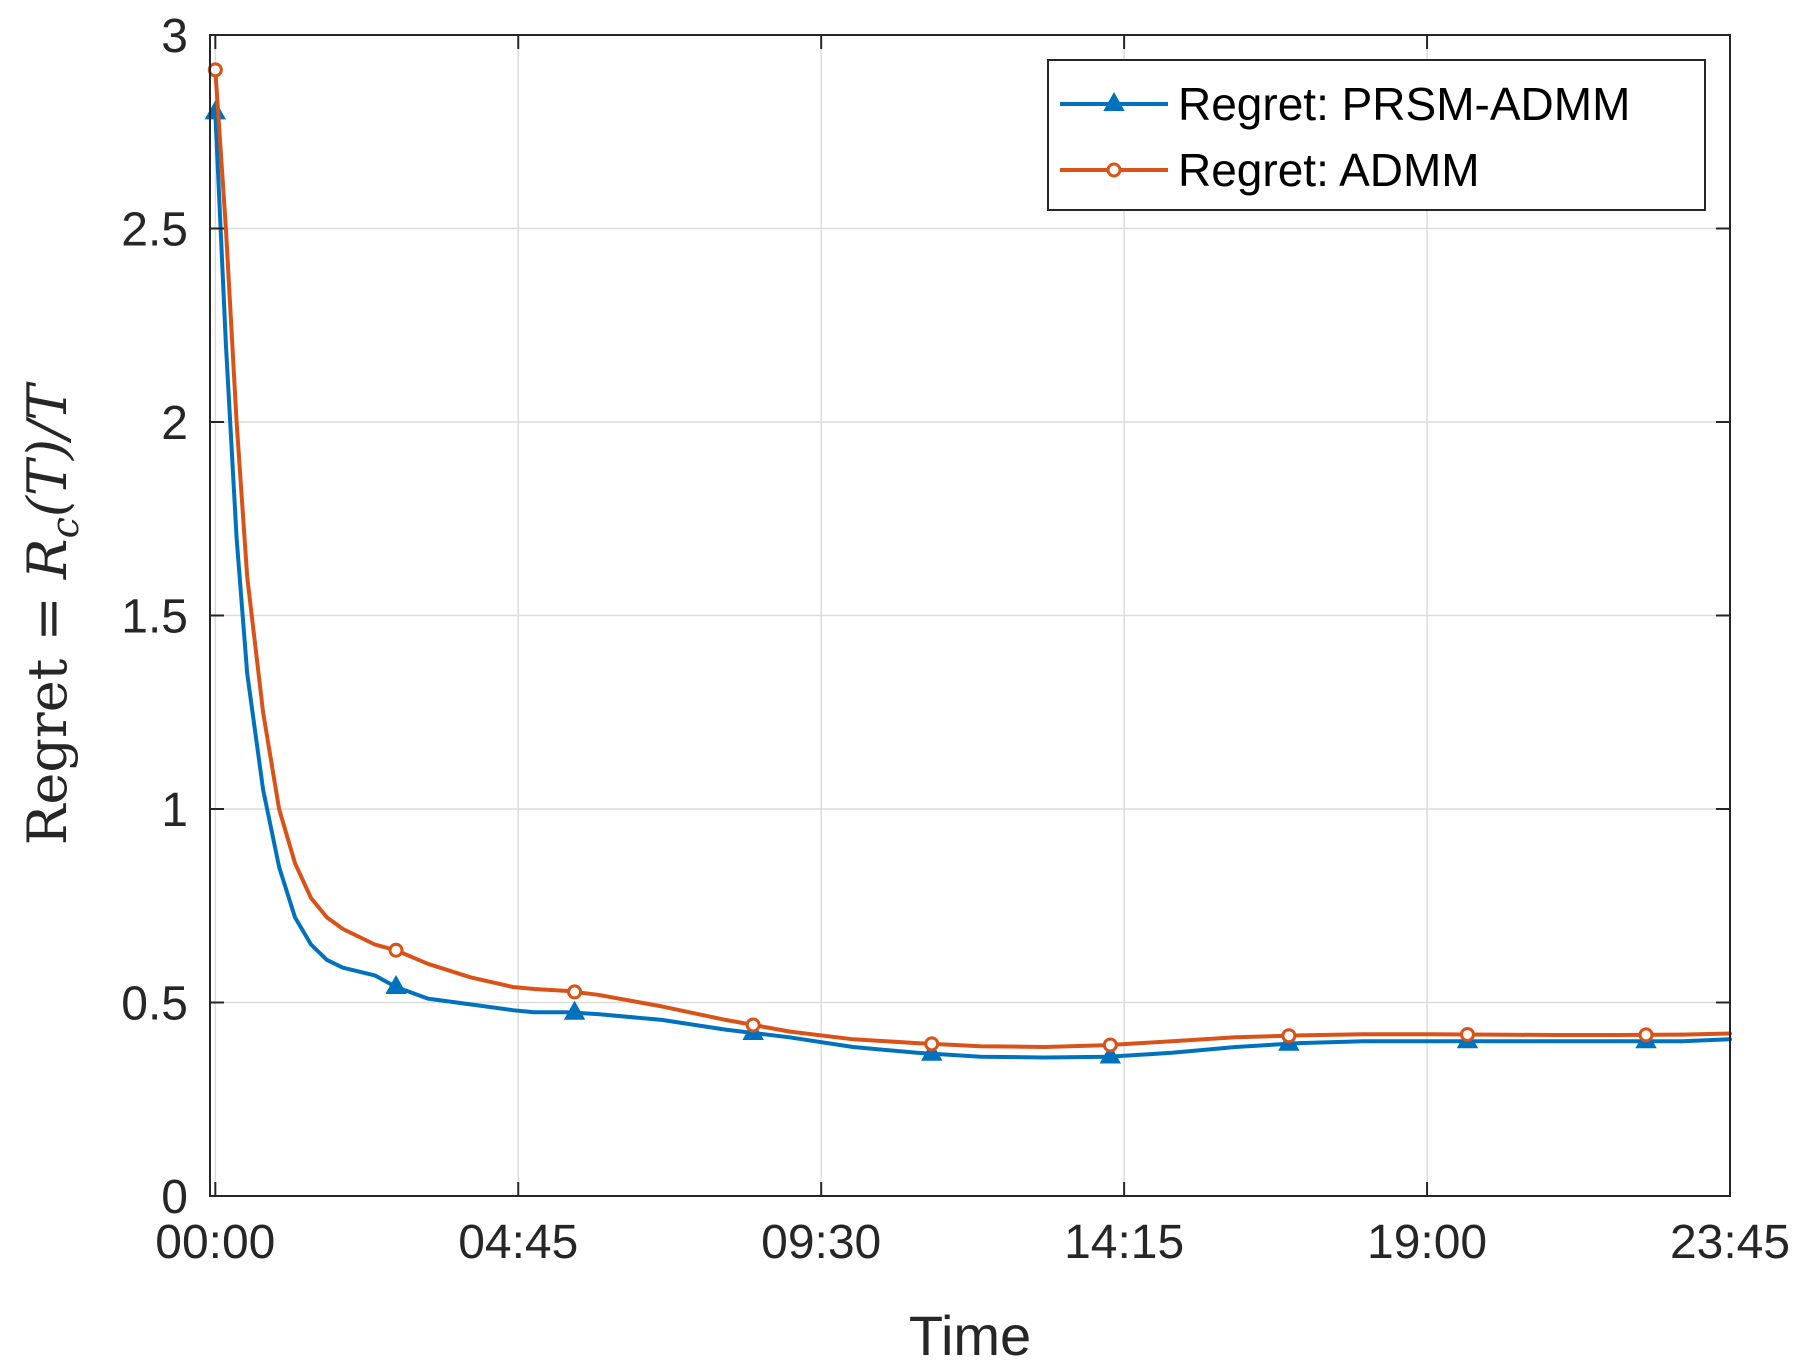  I want to click on y-tick-label: 1, so click(174, 810).